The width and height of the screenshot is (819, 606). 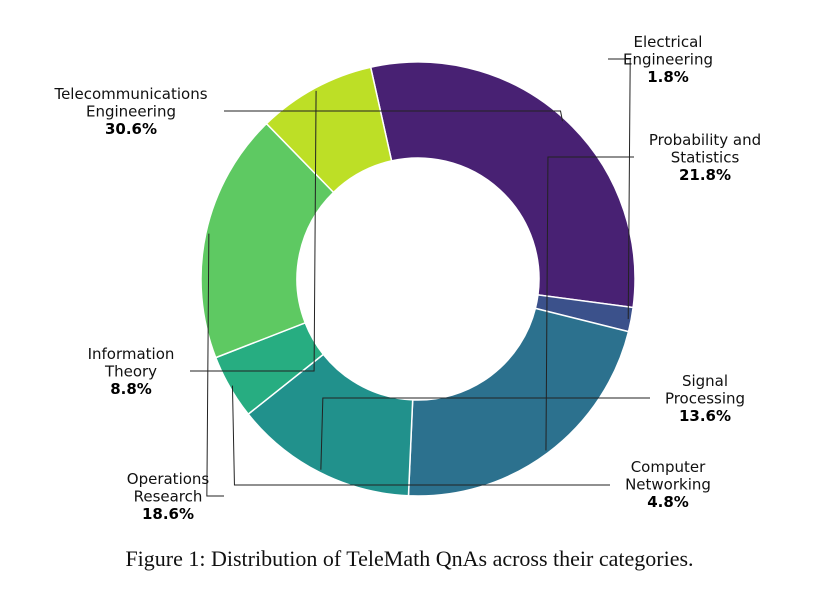 I want to click on slice-category-label: Information, so click(x=131, y=354).